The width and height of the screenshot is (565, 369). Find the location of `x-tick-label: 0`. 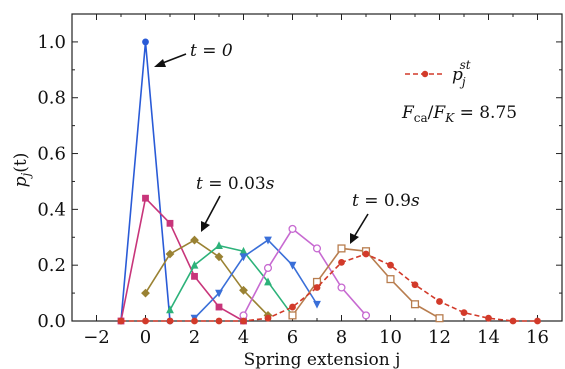

x-tick-label: 0 is located at coordinates (145, 337).